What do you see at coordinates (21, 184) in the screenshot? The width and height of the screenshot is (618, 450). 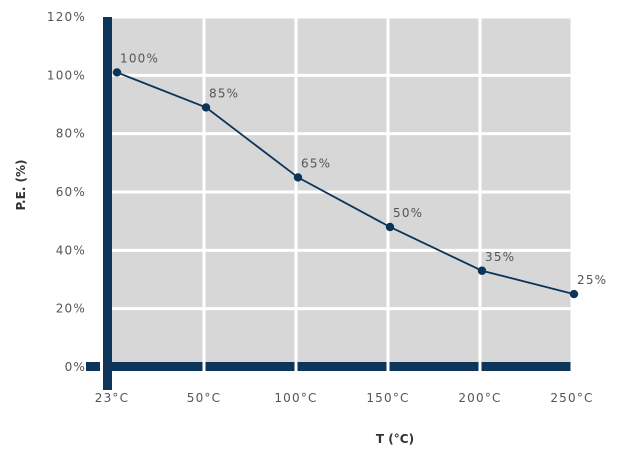 I see `y-axis-title: P.E. (%)` at bounding box center [21, 184].